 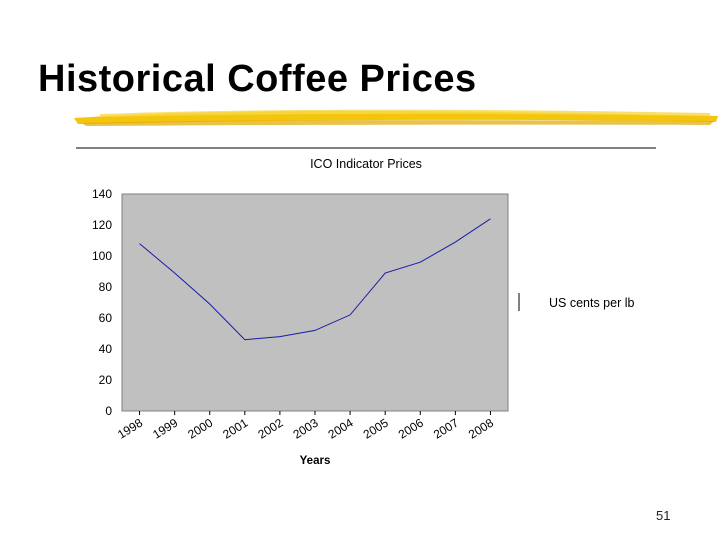 What do you see at coordinates (200, 429) in the screenshot?
I see `x-tick-label: 2000` at bounding box center [200, 429].